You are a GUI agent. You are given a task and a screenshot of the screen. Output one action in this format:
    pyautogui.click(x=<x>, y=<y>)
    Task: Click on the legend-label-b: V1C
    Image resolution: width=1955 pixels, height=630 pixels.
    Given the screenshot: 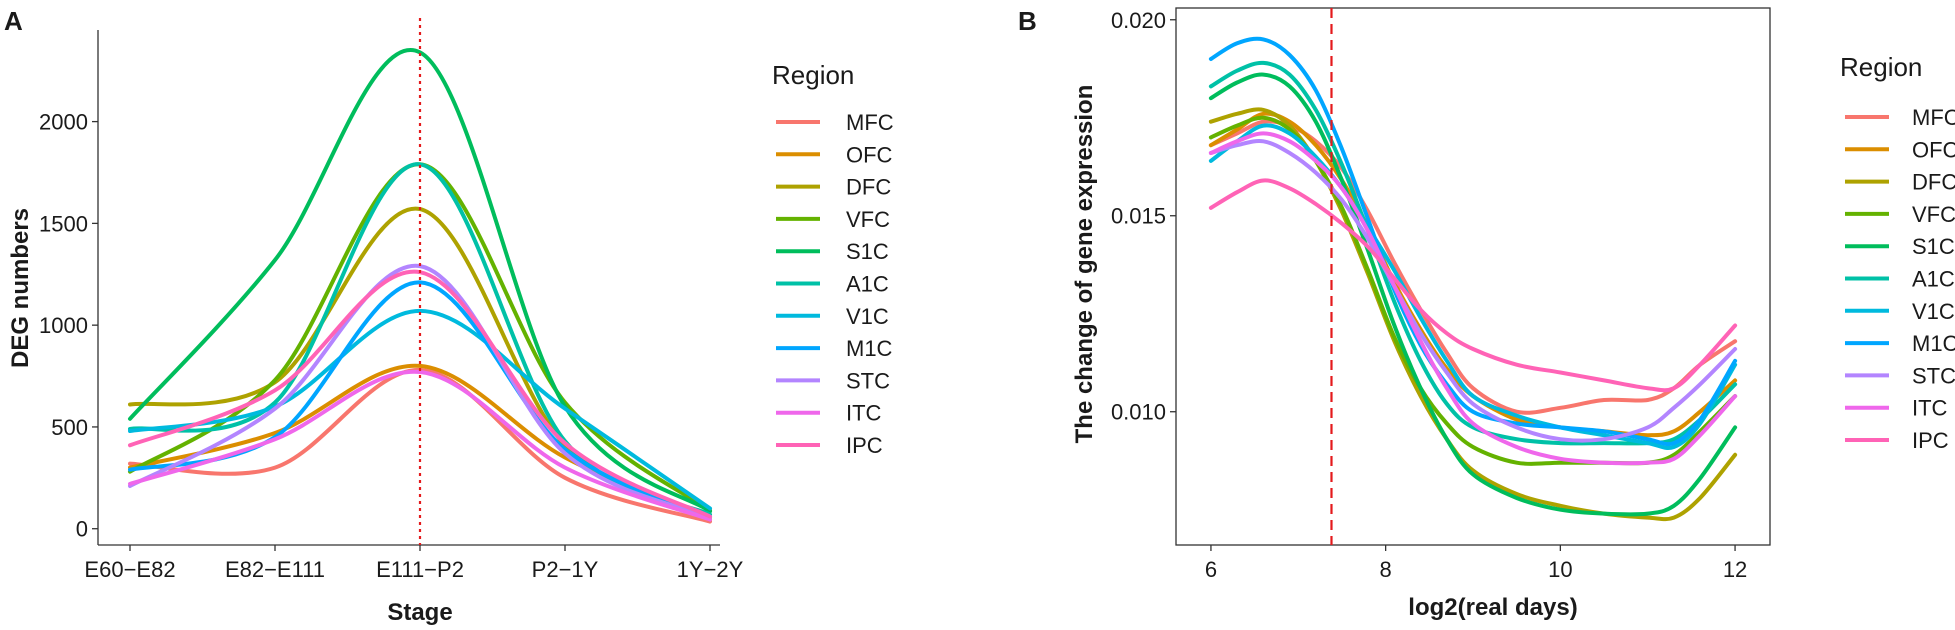 What is the action you would take?
    pyautogui.click(x=1933, y=311)
    